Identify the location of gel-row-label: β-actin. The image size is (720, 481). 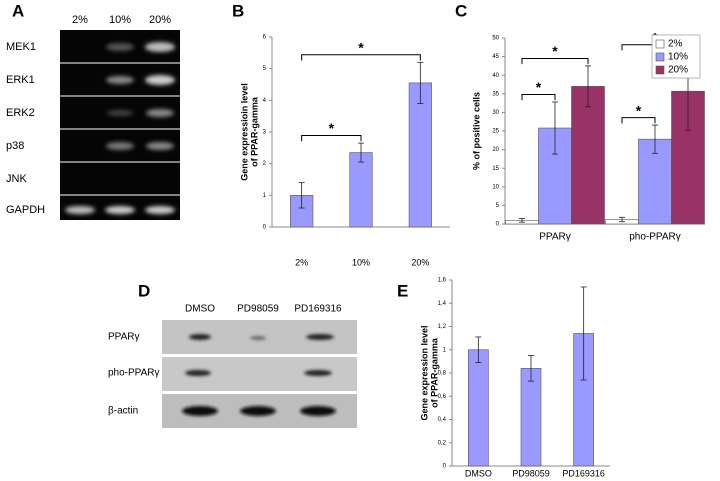
(123, 411).